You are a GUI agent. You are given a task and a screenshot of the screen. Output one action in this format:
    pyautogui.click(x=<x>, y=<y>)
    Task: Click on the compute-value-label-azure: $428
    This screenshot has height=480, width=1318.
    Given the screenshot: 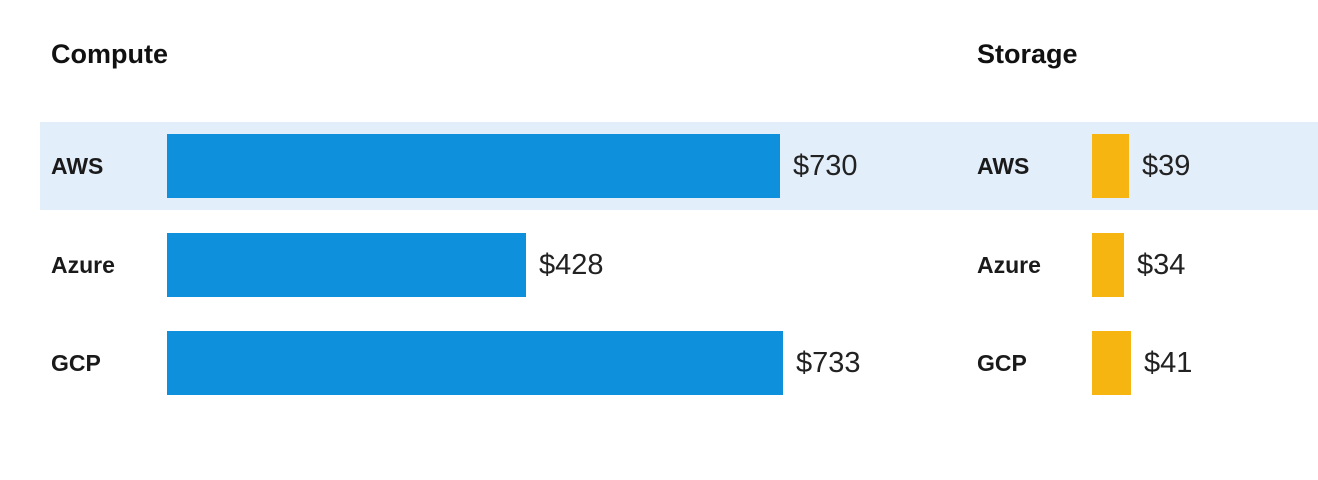 What is the action you would take?
    pyautogui.click(x=571, y=265)
    